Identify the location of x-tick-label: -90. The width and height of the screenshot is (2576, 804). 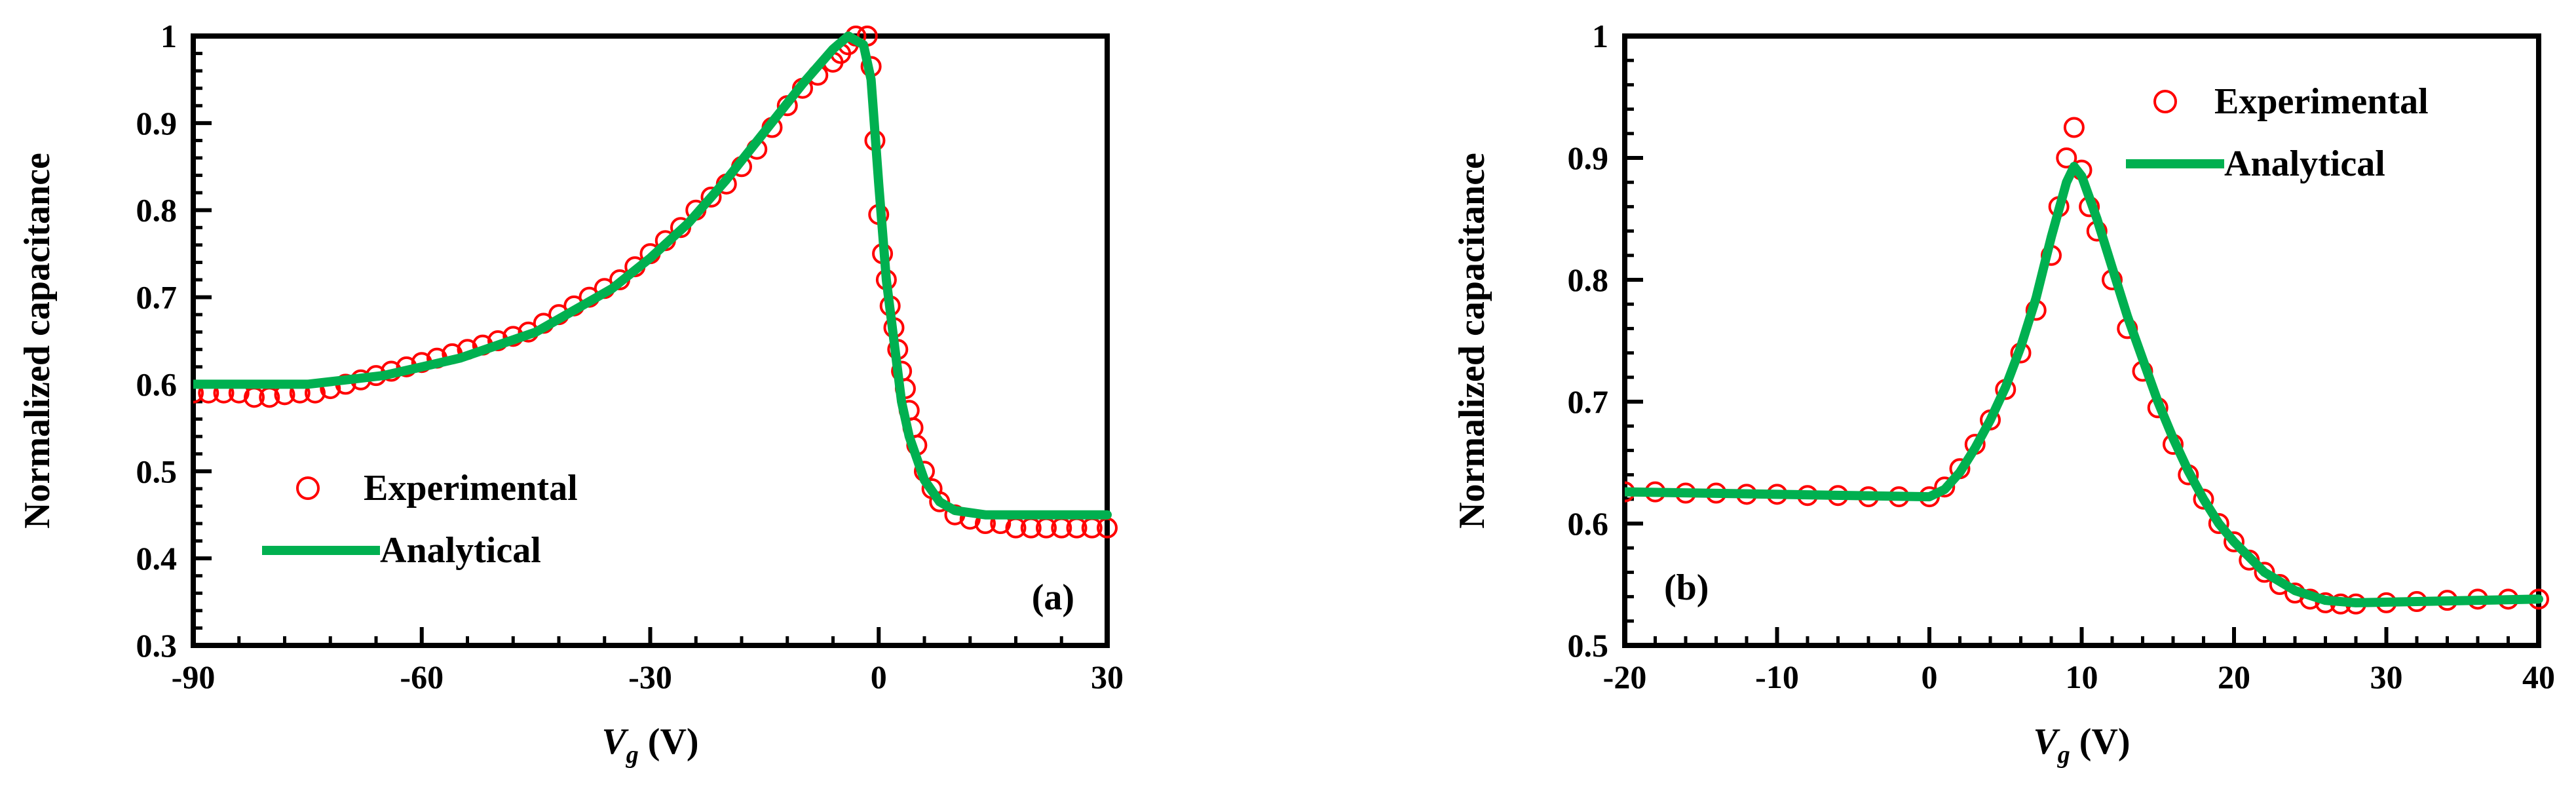
(194, 677).